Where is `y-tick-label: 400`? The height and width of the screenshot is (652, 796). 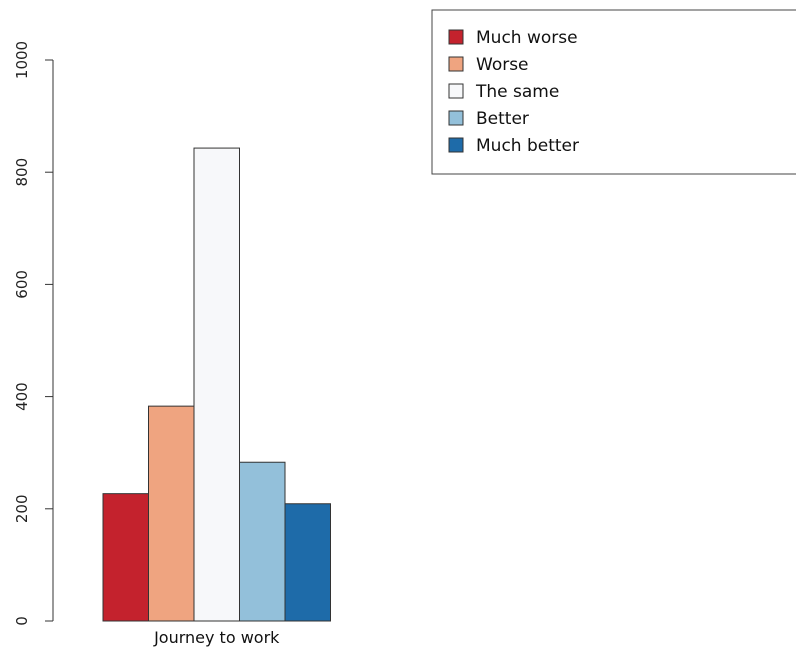
y-tick-label: 400 is located at coordinates (22, 396).